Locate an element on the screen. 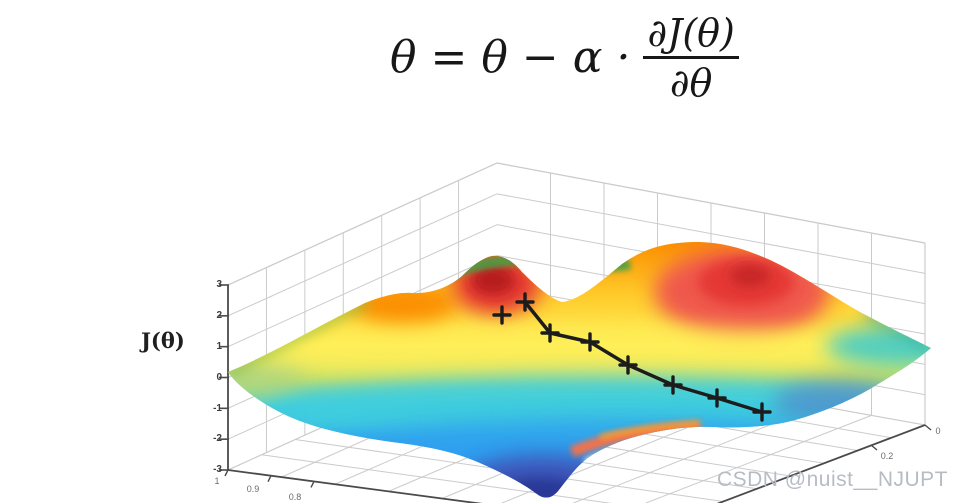 This screenshot has width=953, height=503. gradient-descent-path is located at coordinates (632, 357).